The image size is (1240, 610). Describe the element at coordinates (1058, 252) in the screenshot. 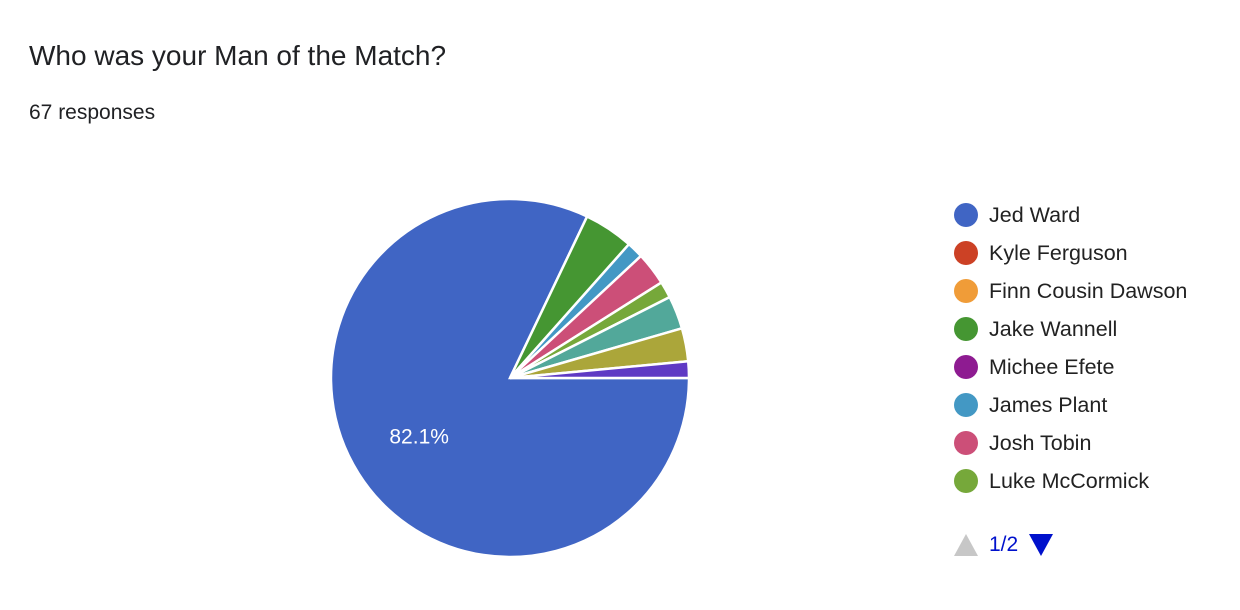

I see `legend-label: Kyle Ferguson` at that location.